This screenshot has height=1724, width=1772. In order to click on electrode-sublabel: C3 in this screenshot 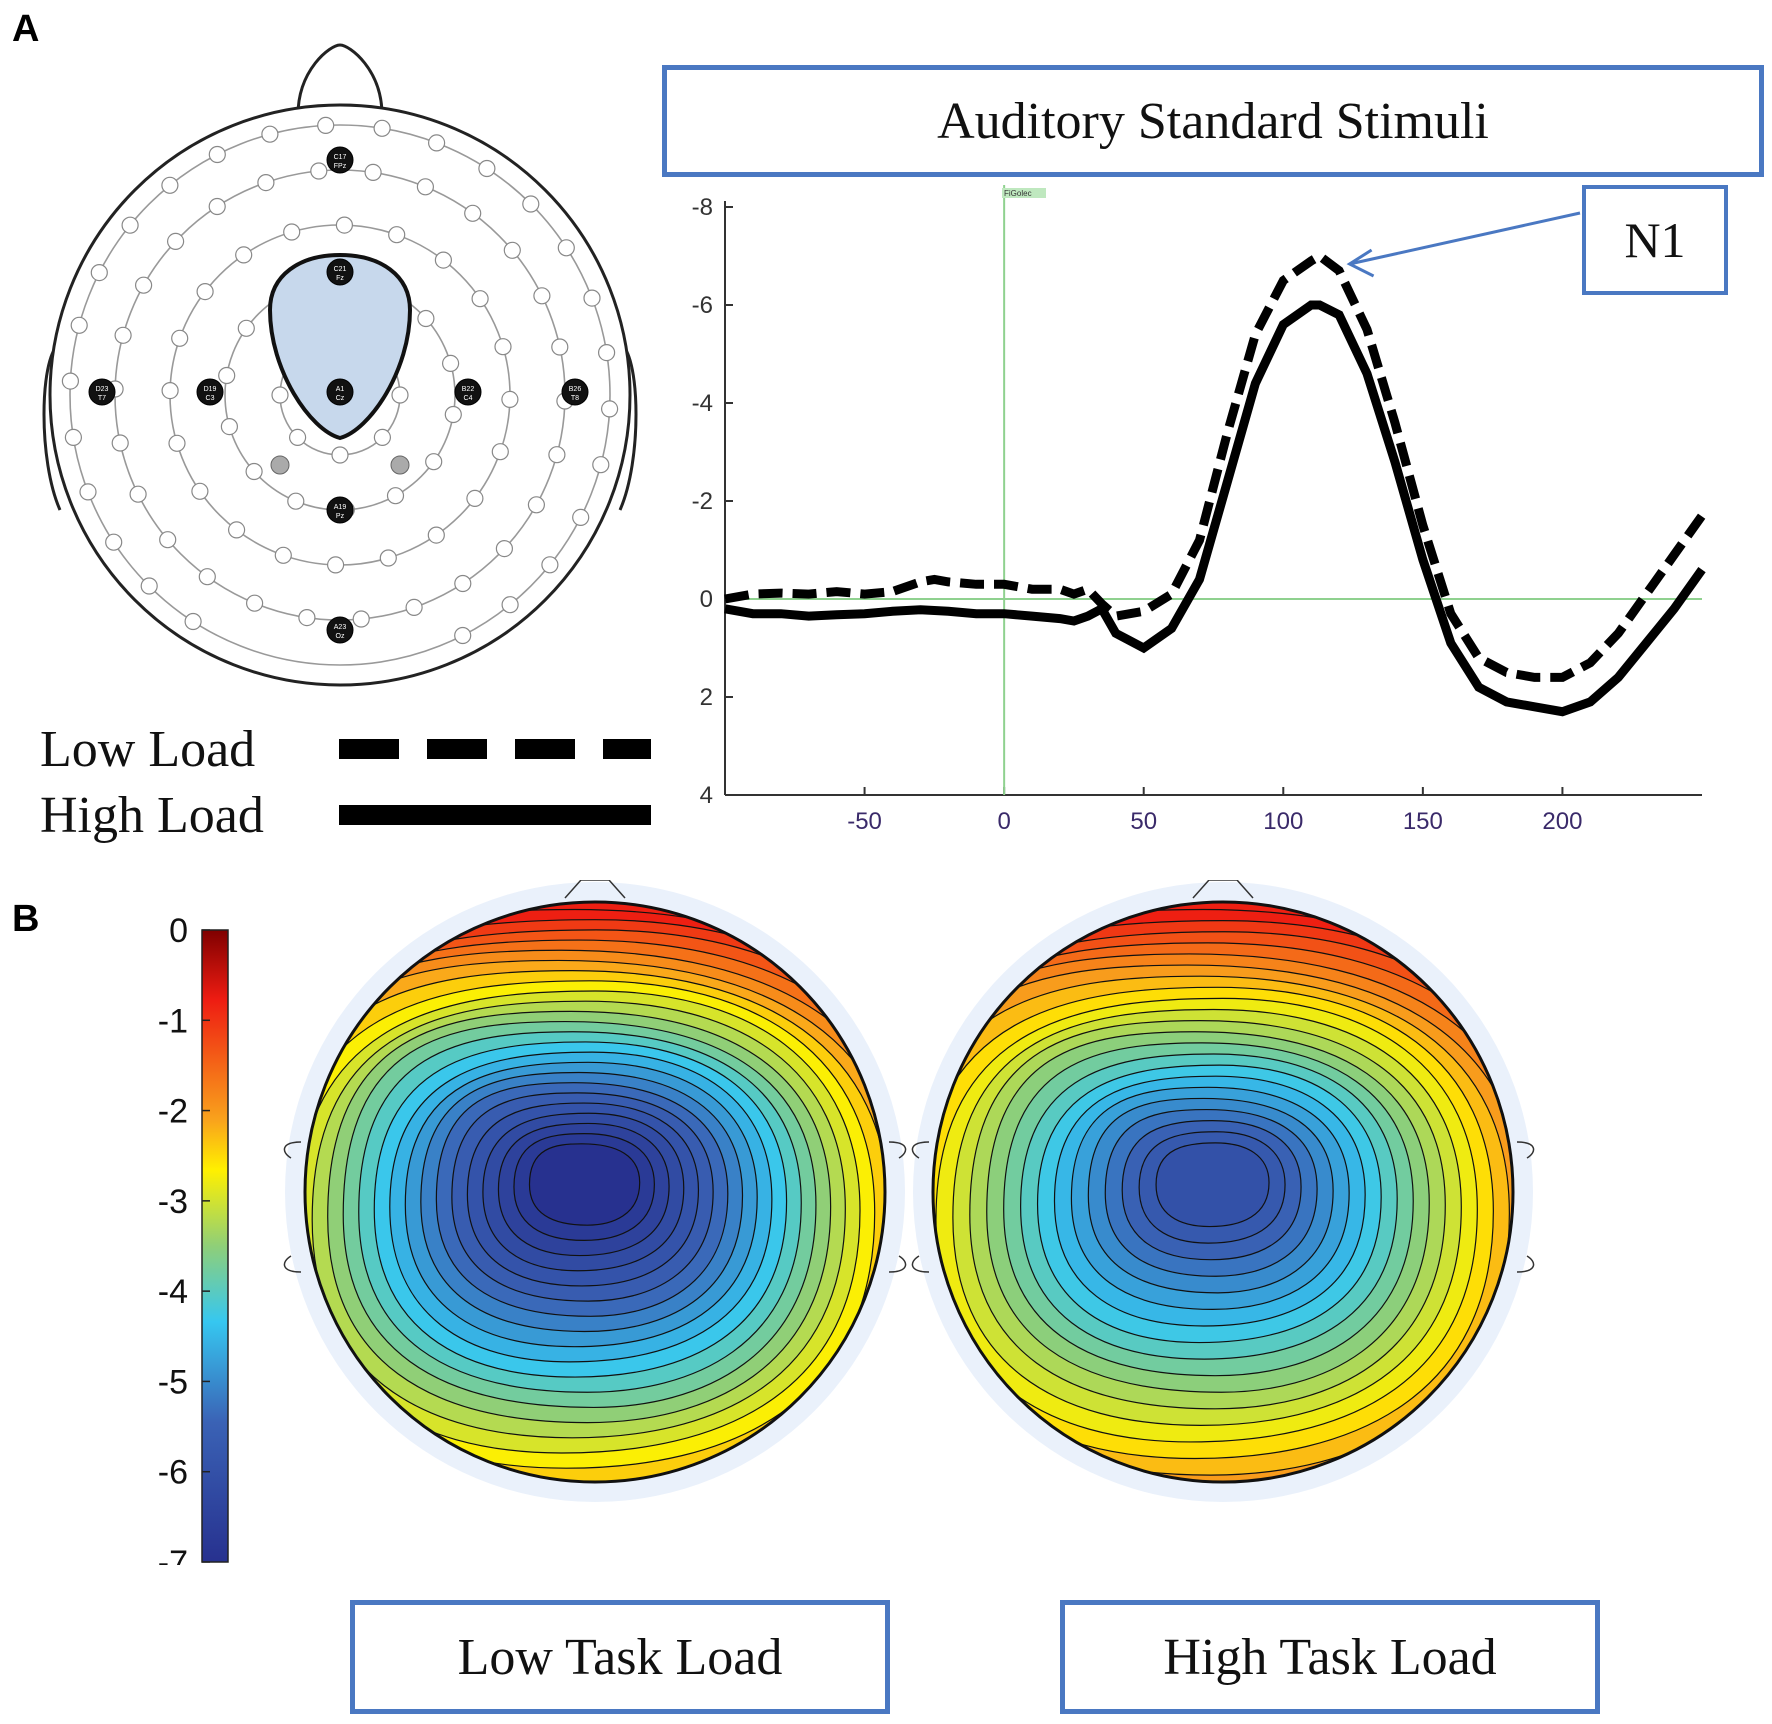, I will do `click(210, 398)`.